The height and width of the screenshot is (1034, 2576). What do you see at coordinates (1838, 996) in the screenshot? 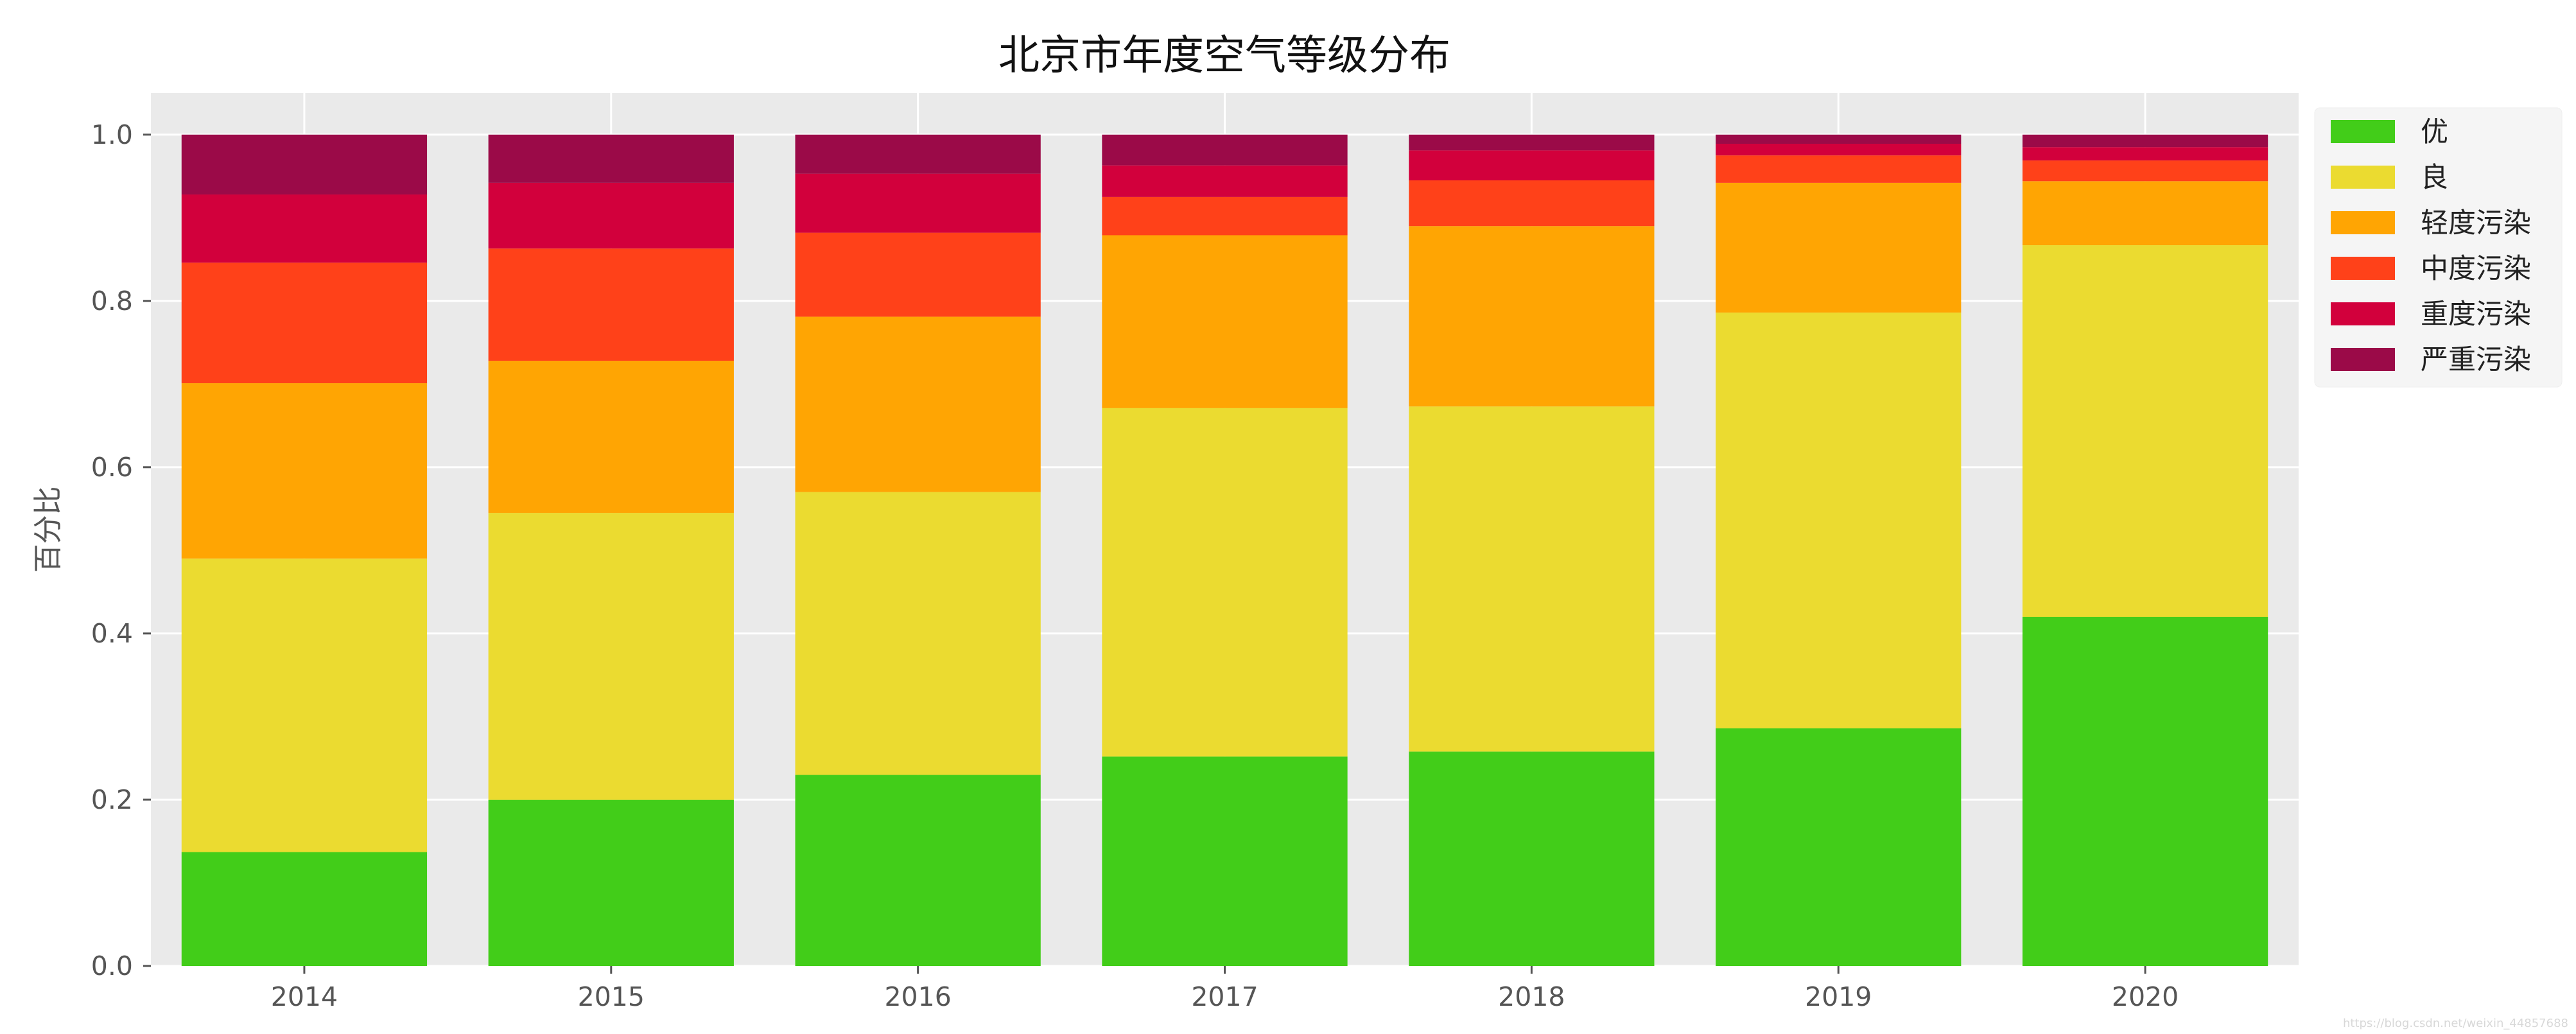
I see `x-tick-label: 2019` at bounding box center [1838, 996].